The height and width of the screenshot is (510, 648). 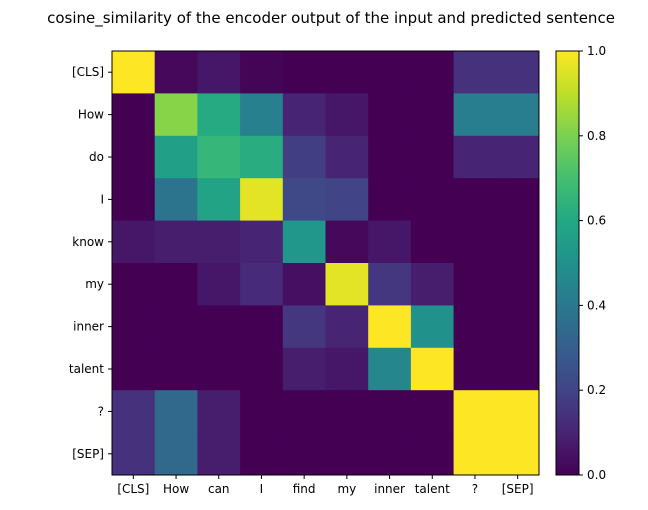 What do you see at coordinates (518, 489) in the screenshot?
I see `x-tick-label: [SEP]` at bounding box center [518, 489].